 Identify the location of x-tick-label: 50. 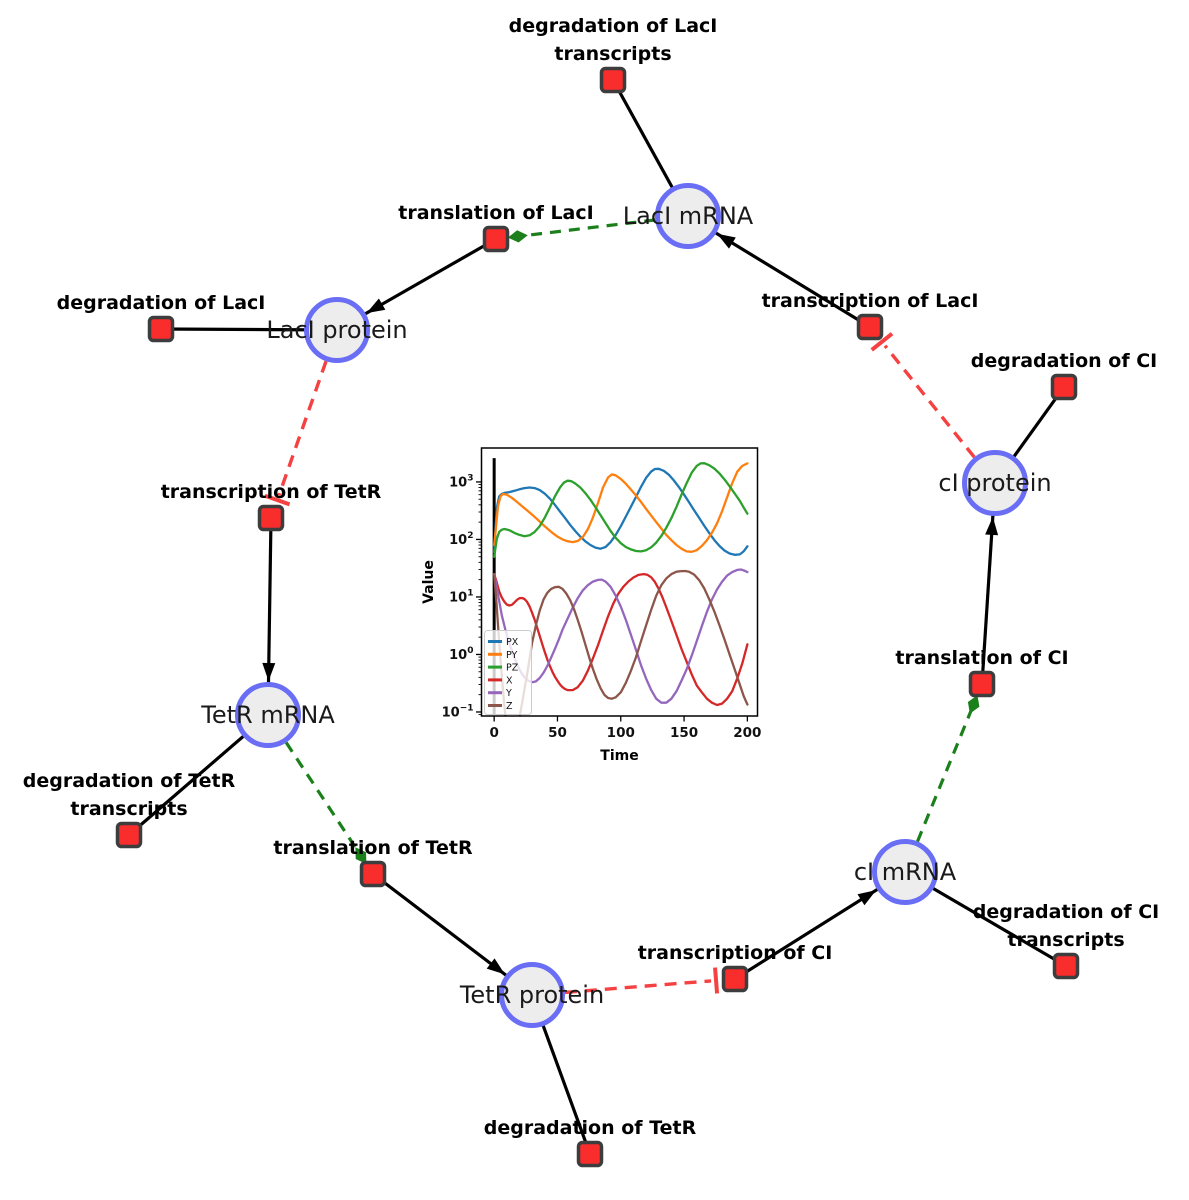
(557, 733).